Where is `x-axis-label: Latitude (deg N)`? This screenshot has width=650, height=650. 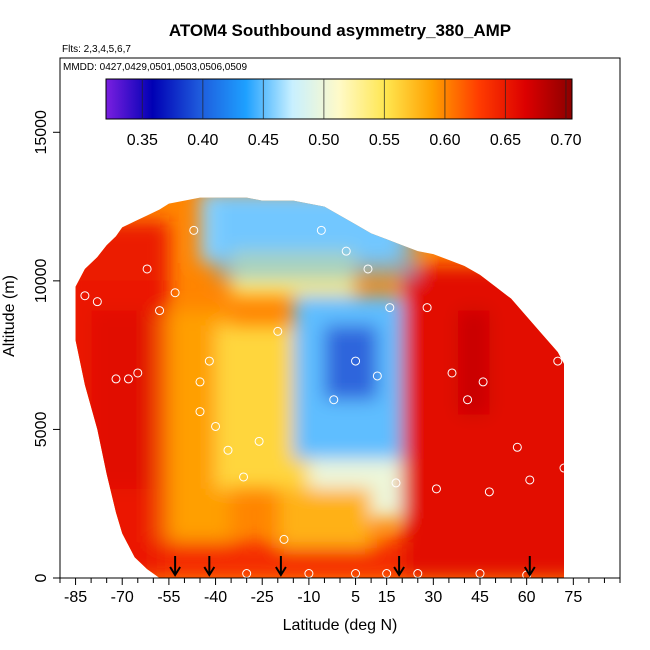
x-axis-label: Latitude (deg N) is located at coordinates (340, 625).